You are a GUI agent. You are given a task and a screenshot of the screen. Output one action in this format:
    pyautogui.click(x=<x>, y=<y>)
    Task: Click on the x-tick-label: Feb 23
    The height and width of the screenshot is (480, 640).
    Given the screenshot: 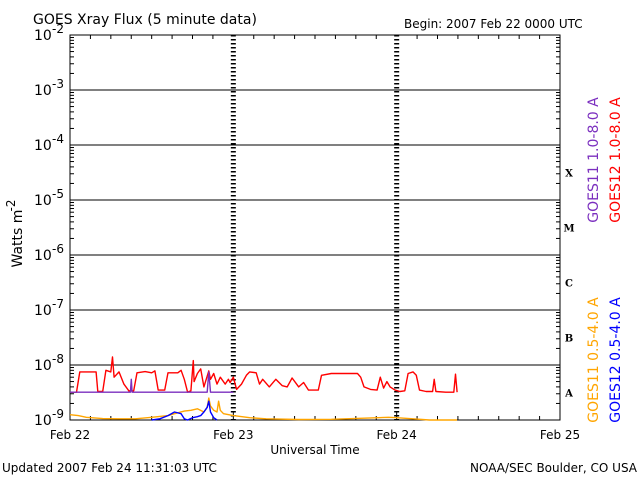 What is the action you would take?
    pyautogui.click(x=233, y=435)
    